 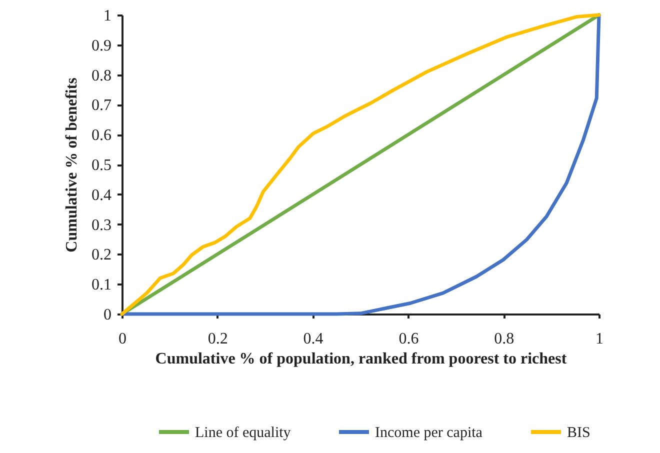 What do you see at coordinates (108, 16) in the screenshot?
I see `y-tick-label: 1` at bounding box center [108, 16].